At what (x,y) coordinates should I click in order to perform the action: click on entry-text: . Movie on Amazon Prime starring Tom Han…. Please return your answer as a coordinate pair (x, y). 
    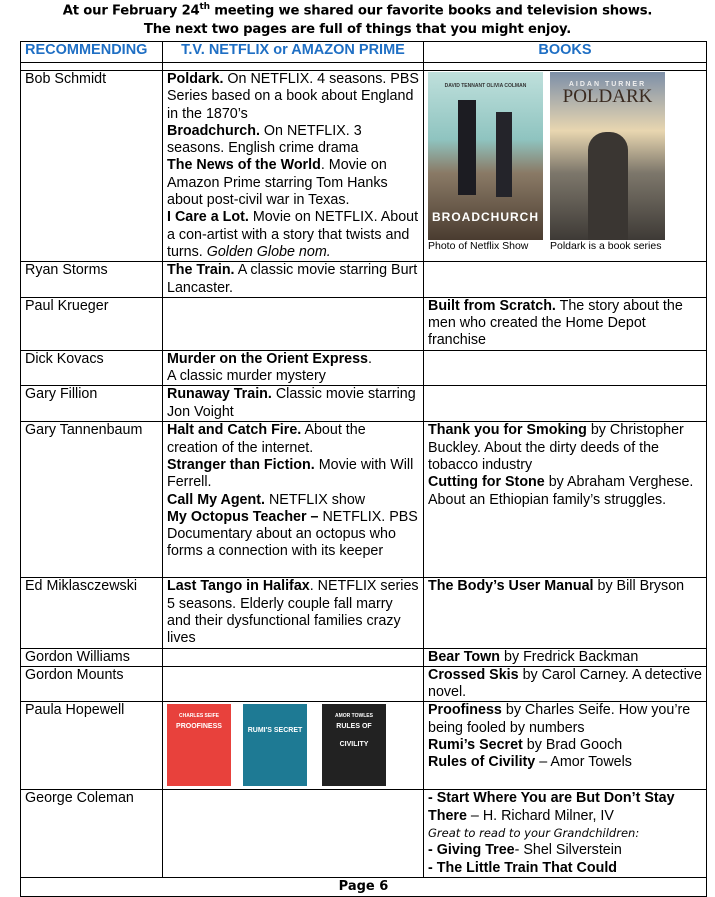
    Looking at the image, I should click on (277, 183).